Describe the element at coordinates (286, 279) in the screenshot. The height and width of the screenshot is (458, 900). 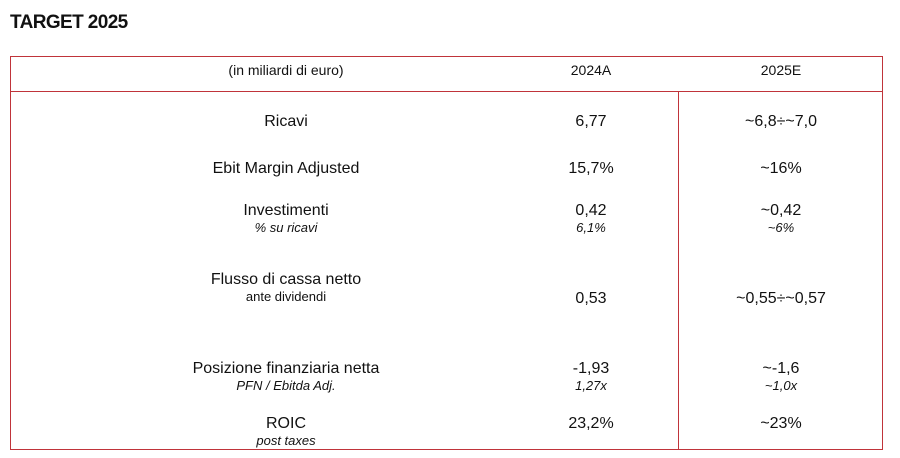
I see `row-label: Flusso di cassa netto` at that location.